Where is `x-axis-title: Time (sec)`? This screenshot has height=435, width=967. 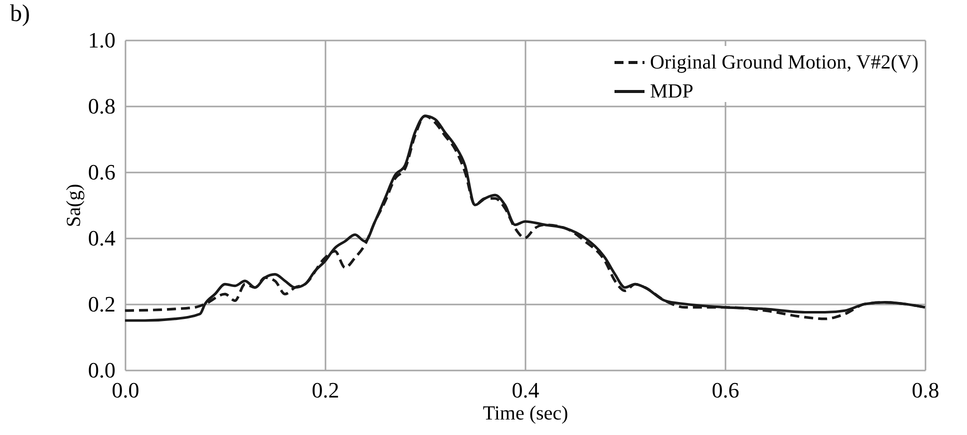 x-axis-title: Time (sec) is located at coordinates (525, 413).